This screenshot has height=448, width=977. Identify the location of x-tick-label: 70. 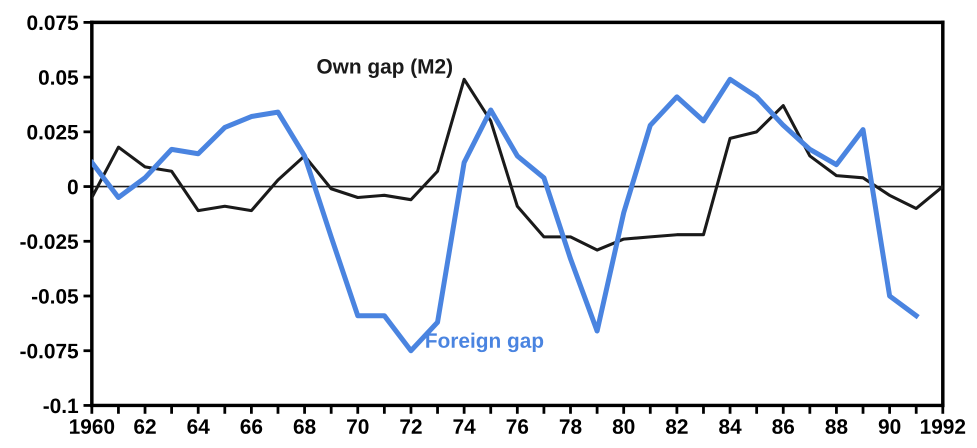
(357, 426).